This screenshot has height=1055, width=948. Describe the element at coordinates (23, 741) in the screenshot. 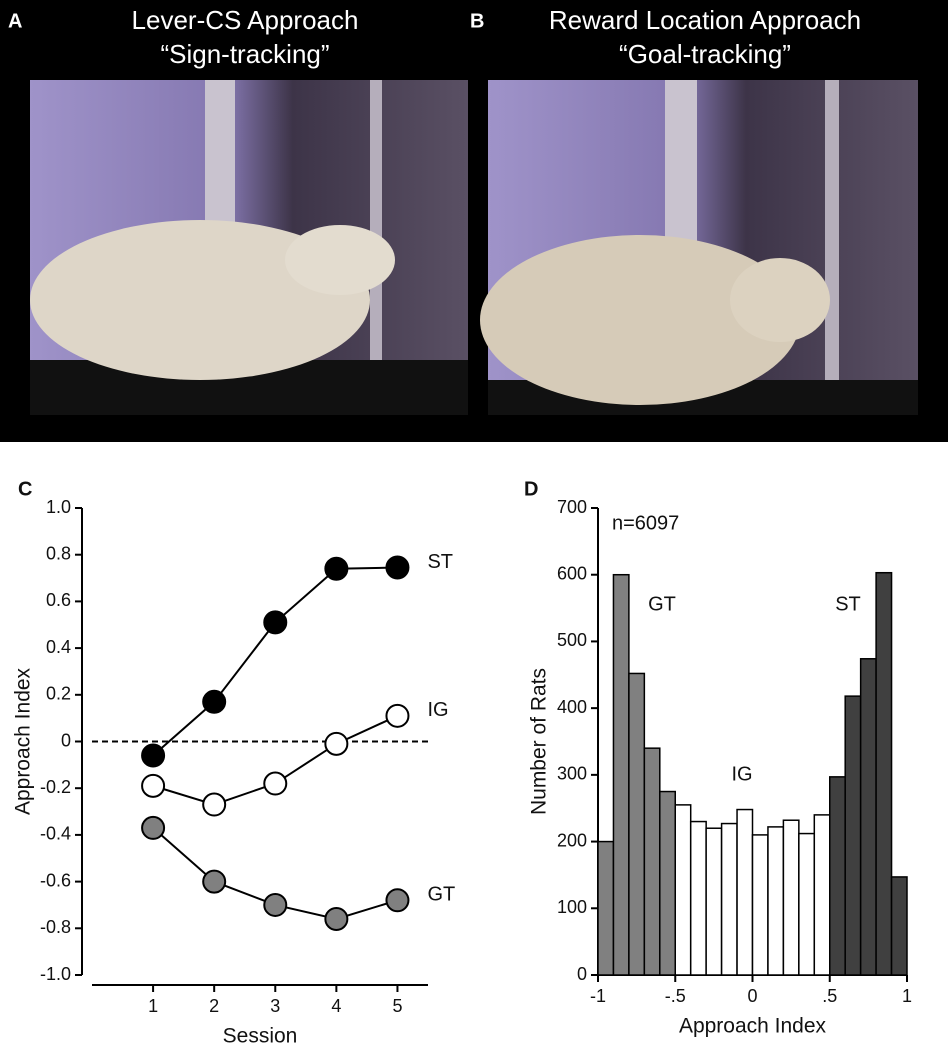

I see `y-axis-label: Approach Index` at that location.